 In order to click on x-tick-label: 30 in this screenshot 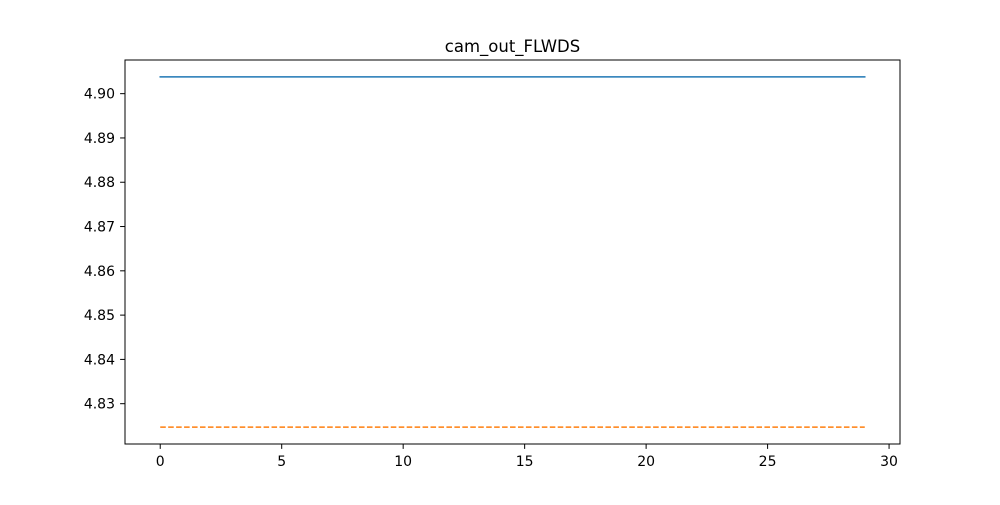, I will do `click(889, 462)`.